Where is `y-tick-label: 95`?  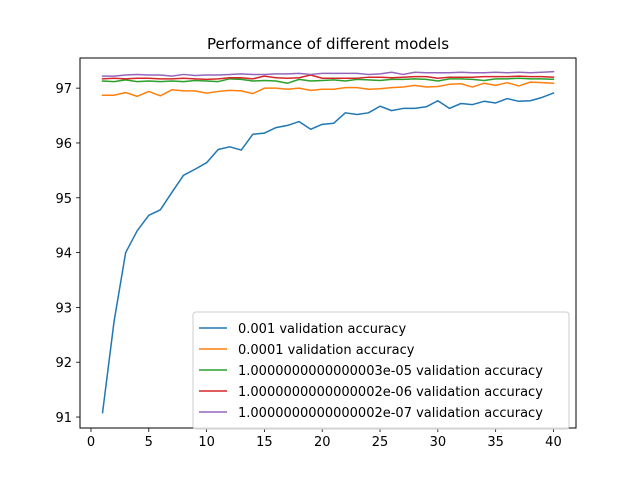 y-tick-label: 95 is located at coordinates (63, 199).